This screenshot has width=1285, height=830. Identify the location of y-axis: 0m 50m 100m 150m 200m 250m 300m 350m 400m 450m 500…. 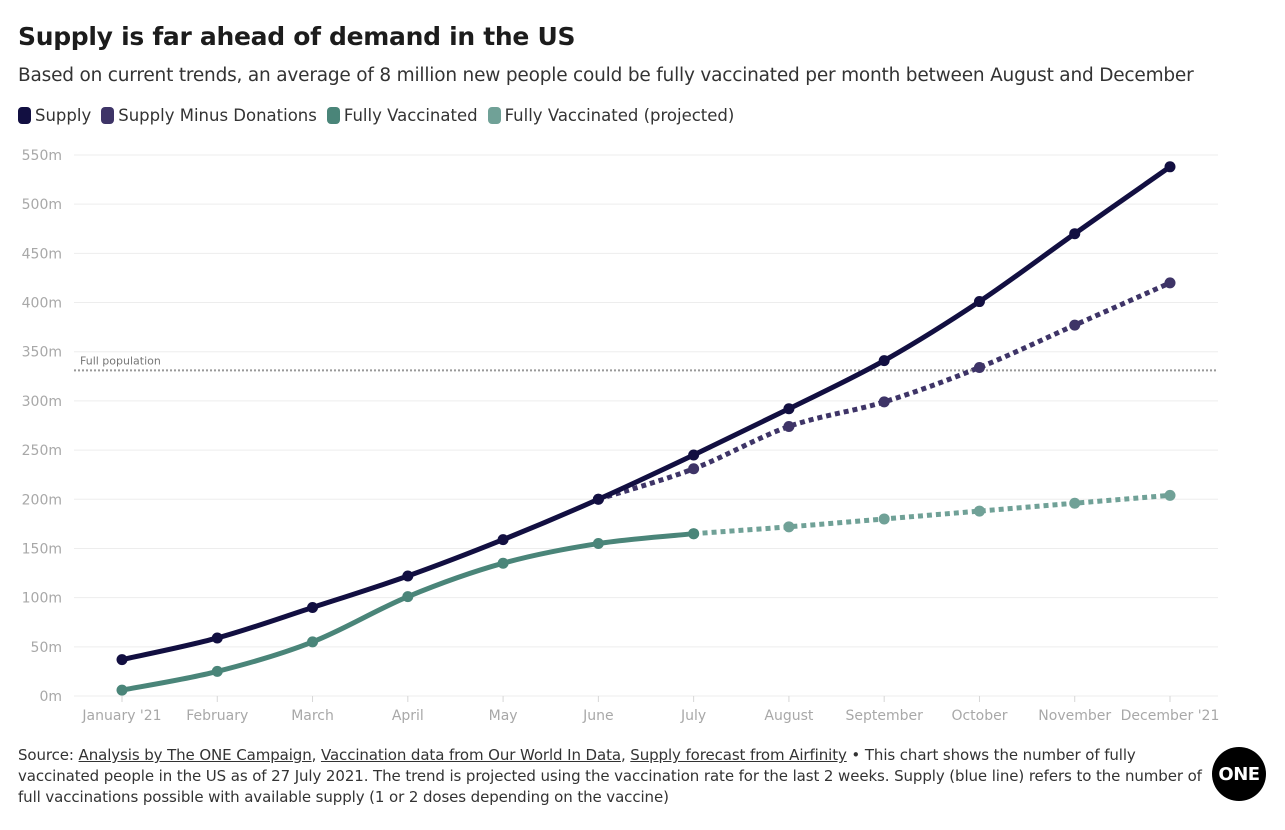
(42, 426).